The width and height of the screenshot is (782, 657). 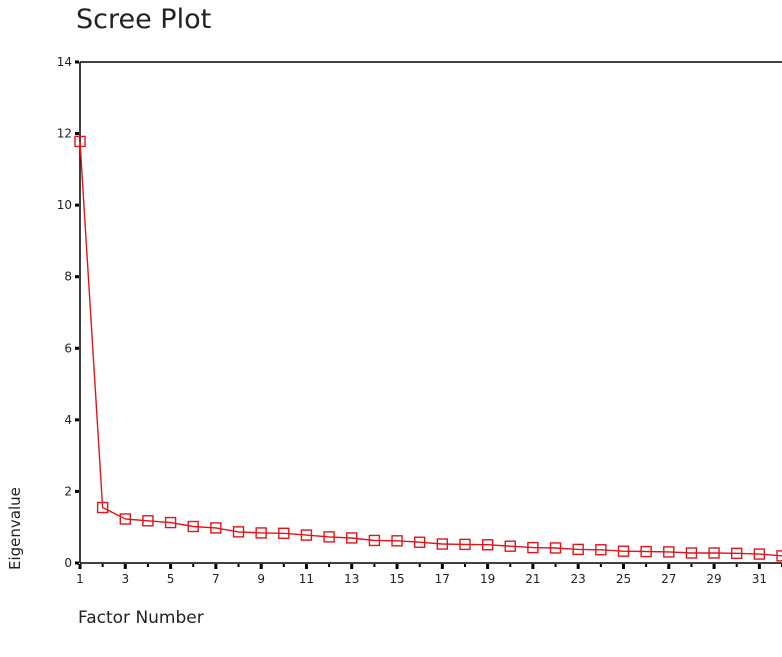 I want to click on x-tick-label: 23, so click(x=578, y=579).